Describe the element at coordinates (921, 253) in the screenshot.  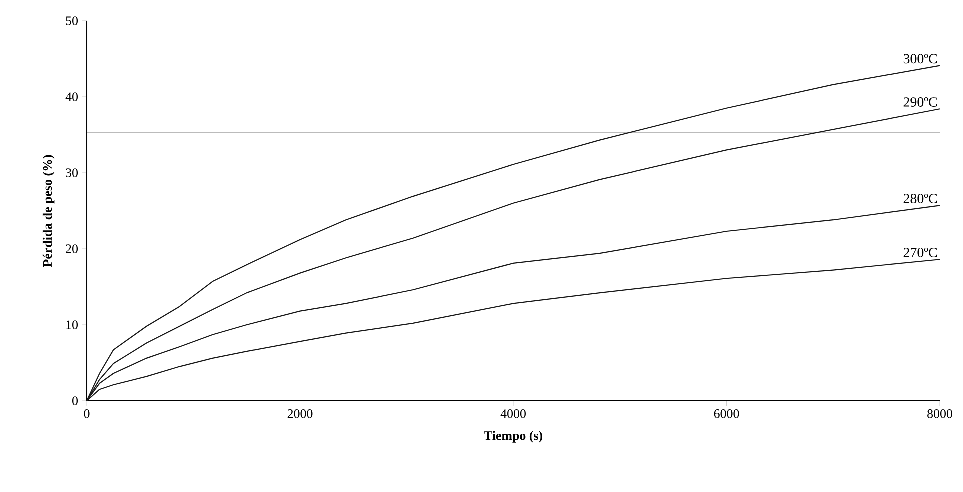
I see `series-label: 270ºC` at that location.